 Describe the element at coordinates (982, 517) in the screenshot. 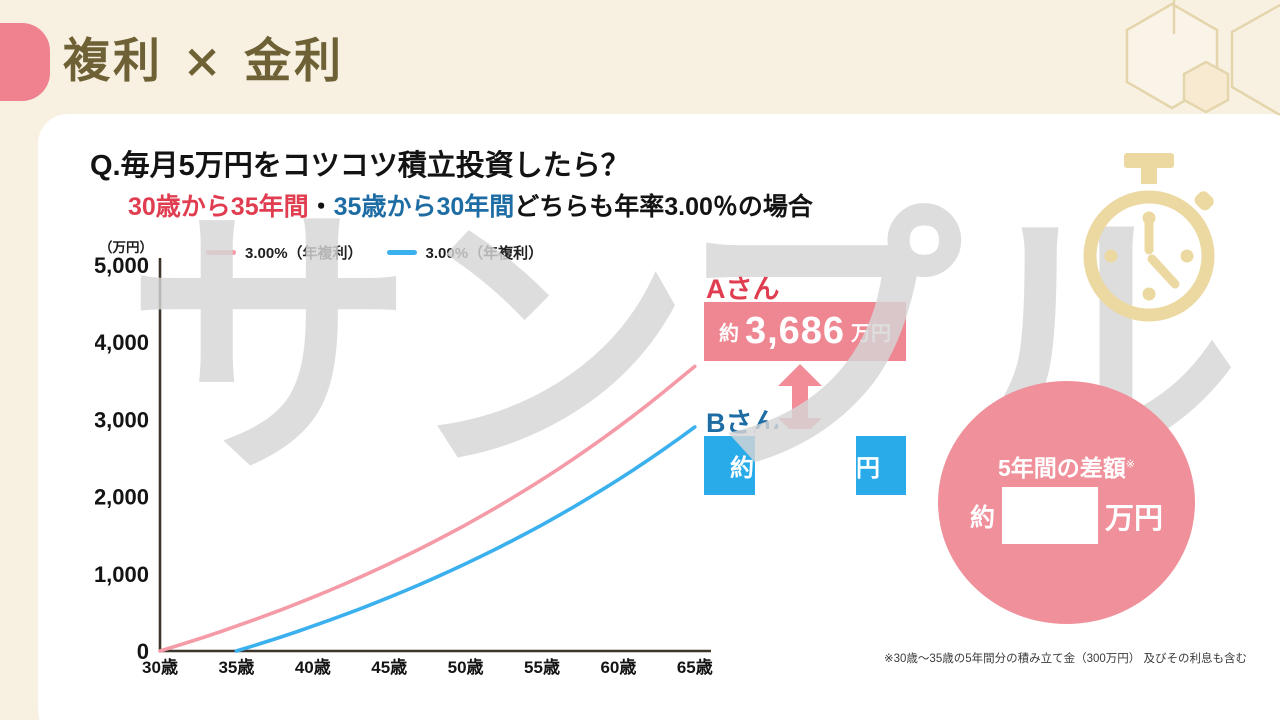

I see `difference-prefix: 約` at that location.